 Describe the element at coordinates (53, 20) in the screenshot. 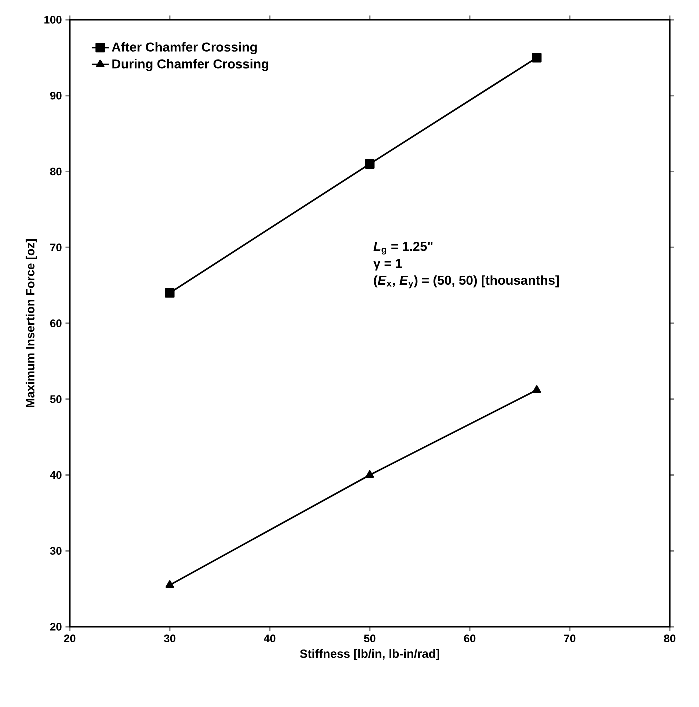

I see `y-tick-label: 100` at that location.